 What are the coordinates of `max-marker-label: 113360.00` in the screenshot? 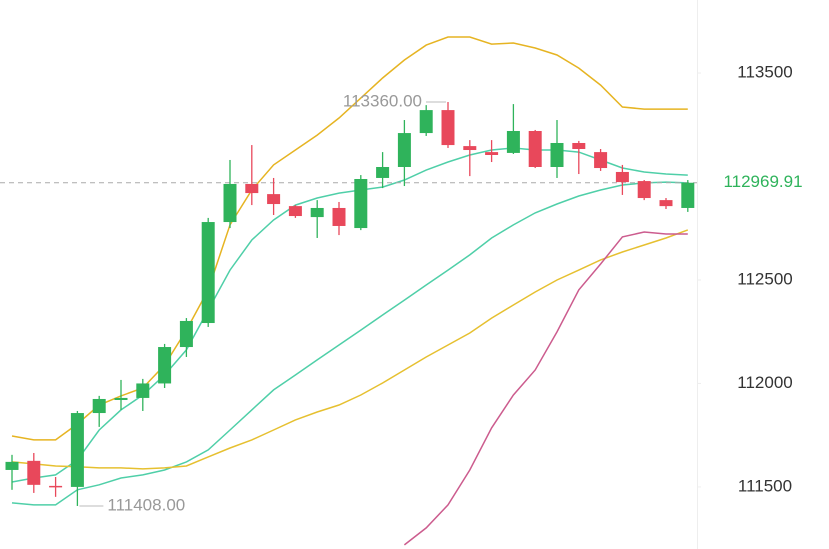 It's located at (382, 101).